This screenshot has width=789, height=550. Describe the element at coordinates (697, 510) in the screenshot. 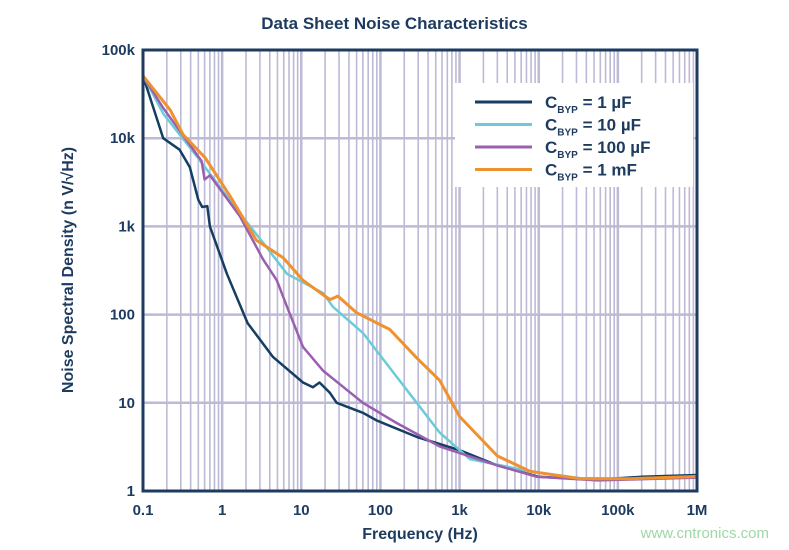

I see `x-tick-label: 1M` at that location.